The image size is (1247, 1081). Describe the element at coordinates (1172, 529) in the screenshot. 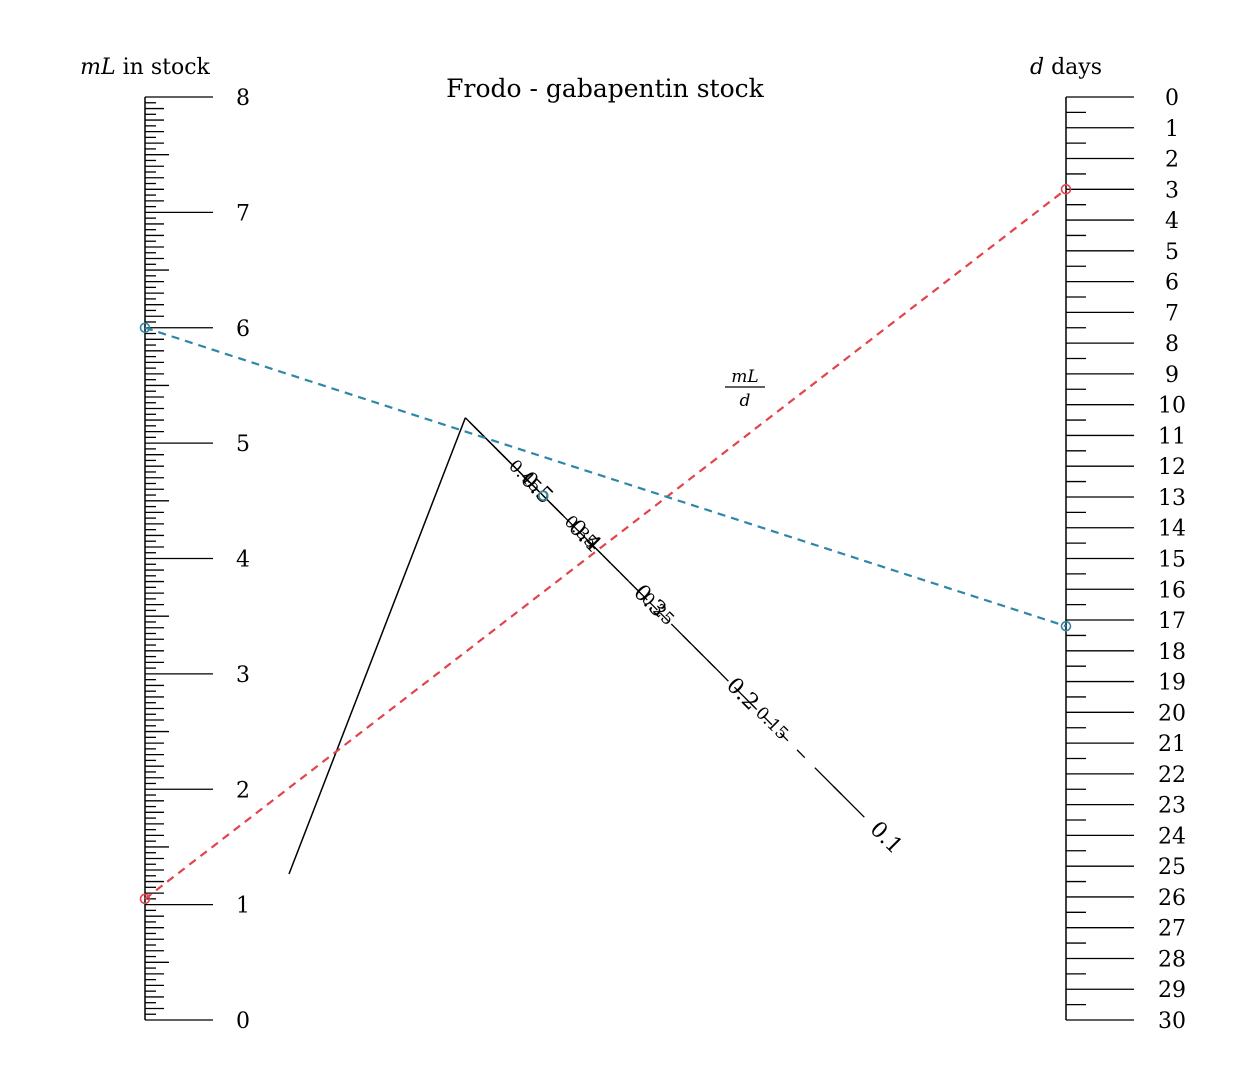

I see `right-axis-tick-label: 14` at that location.